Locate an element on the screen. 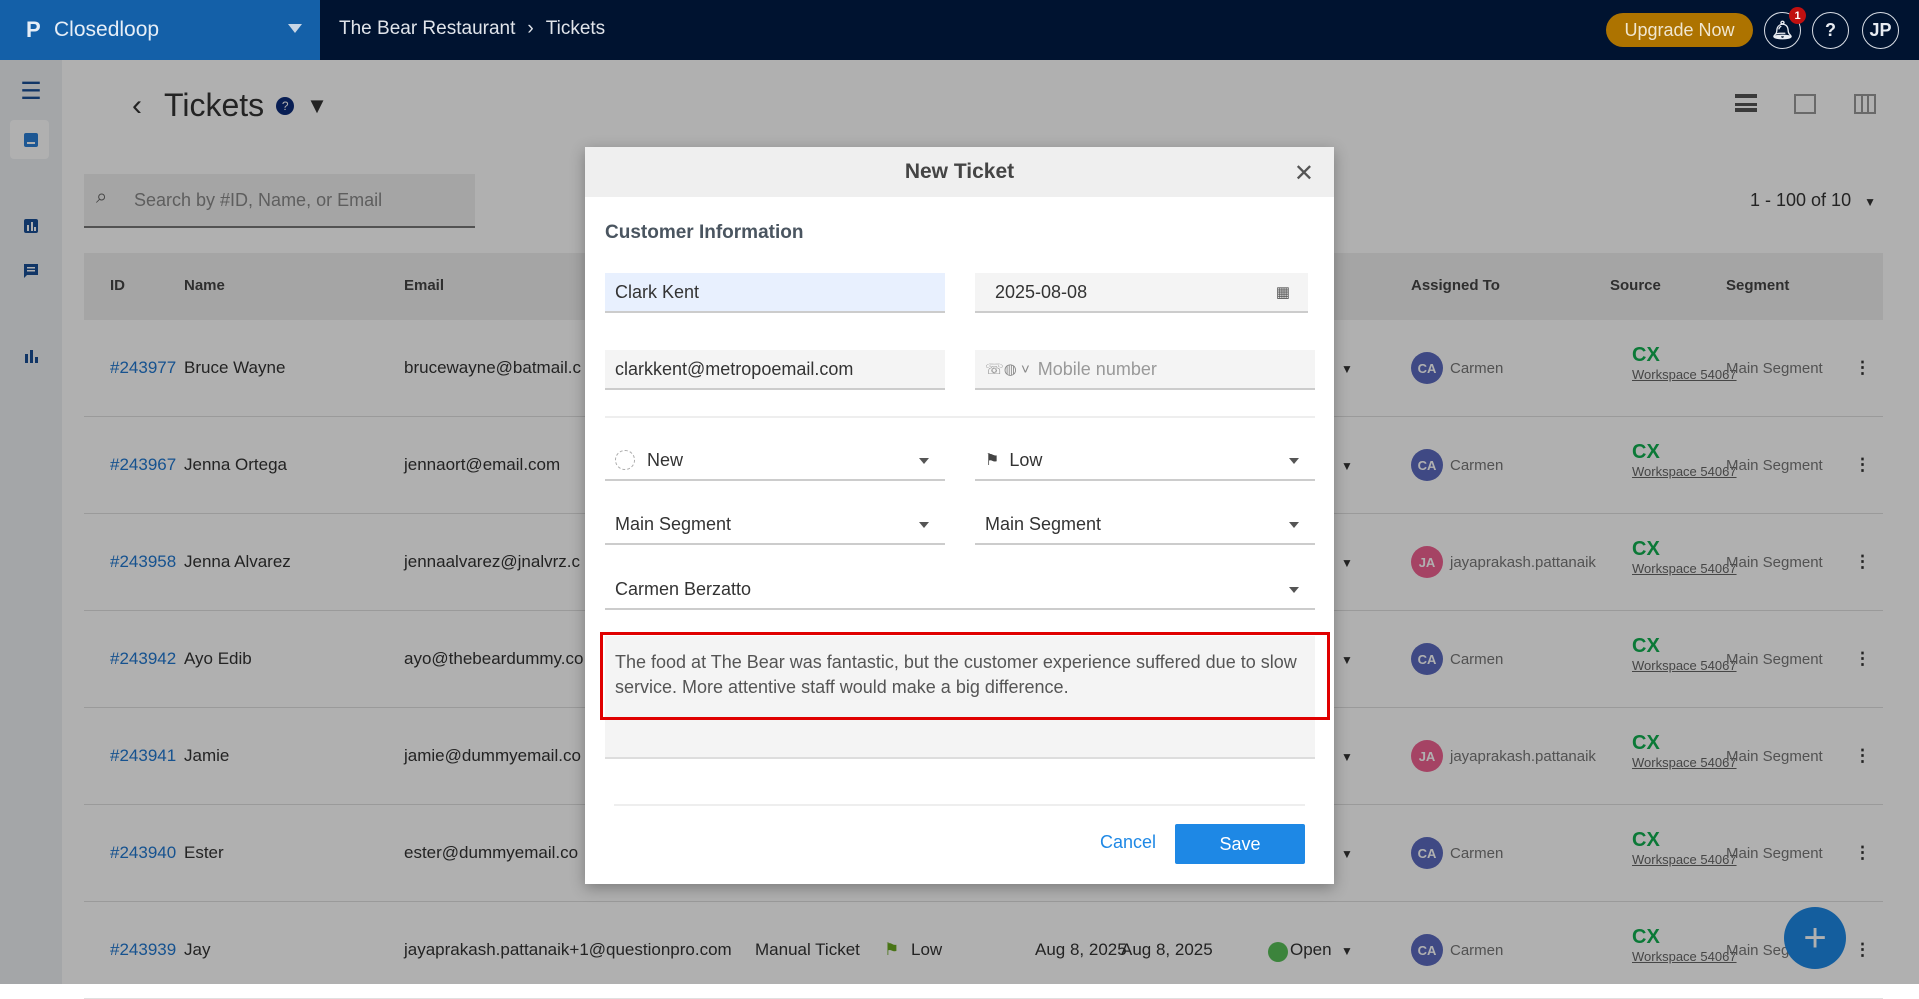 The image size is (1919, 999). segment-value-2: Main Segment is located at coordinates (1043, 523).